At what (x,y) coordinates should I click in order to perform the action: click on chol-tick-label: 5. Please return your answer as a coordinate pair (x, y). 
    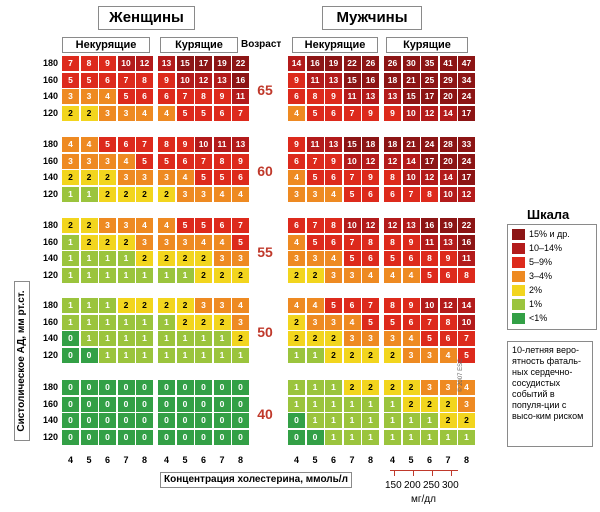
    Looking at the image, I should click on (89, 460).